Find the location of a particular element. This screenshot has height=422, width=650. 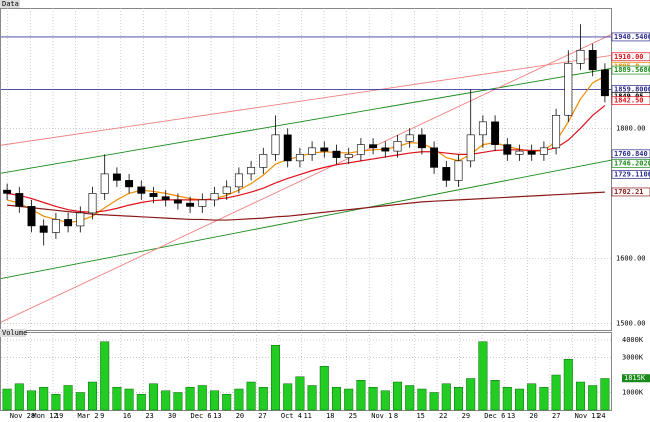

x-tick-label: Nov 28 is located at coordinates (22, 416).